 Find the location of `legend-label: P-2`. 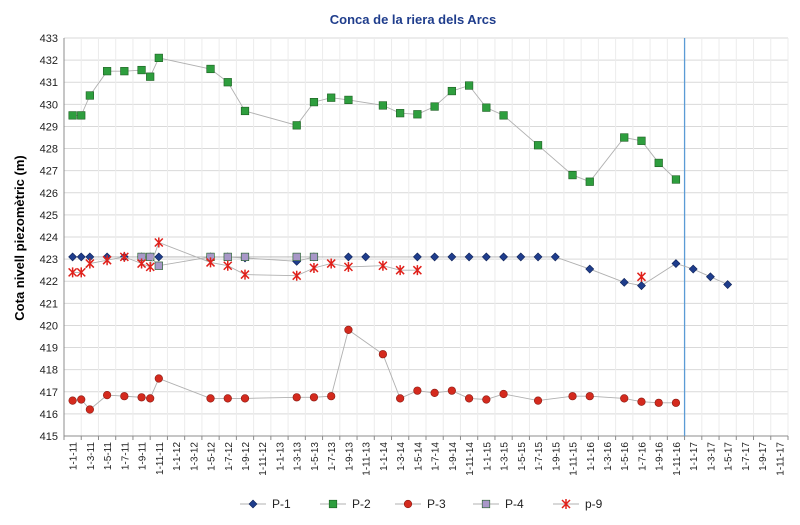

legend-label: P-2 is located at coordinates (361, 504).